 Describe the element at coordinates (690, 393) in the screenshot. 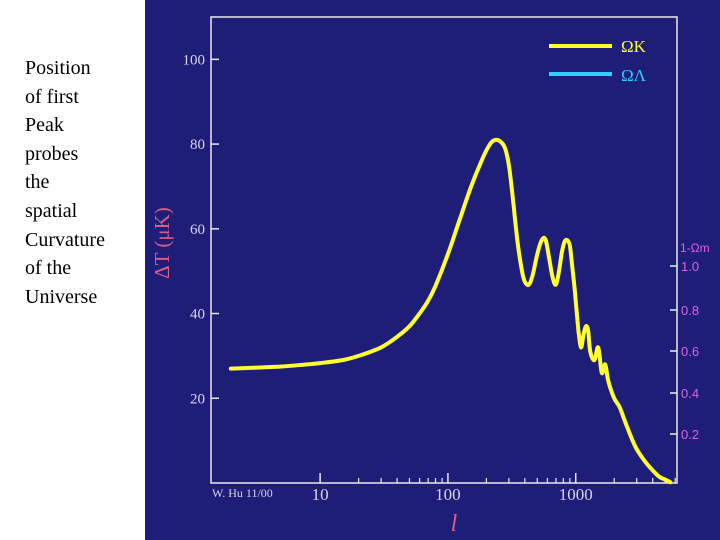

I see `right-tick-label: 0.4` at that location.